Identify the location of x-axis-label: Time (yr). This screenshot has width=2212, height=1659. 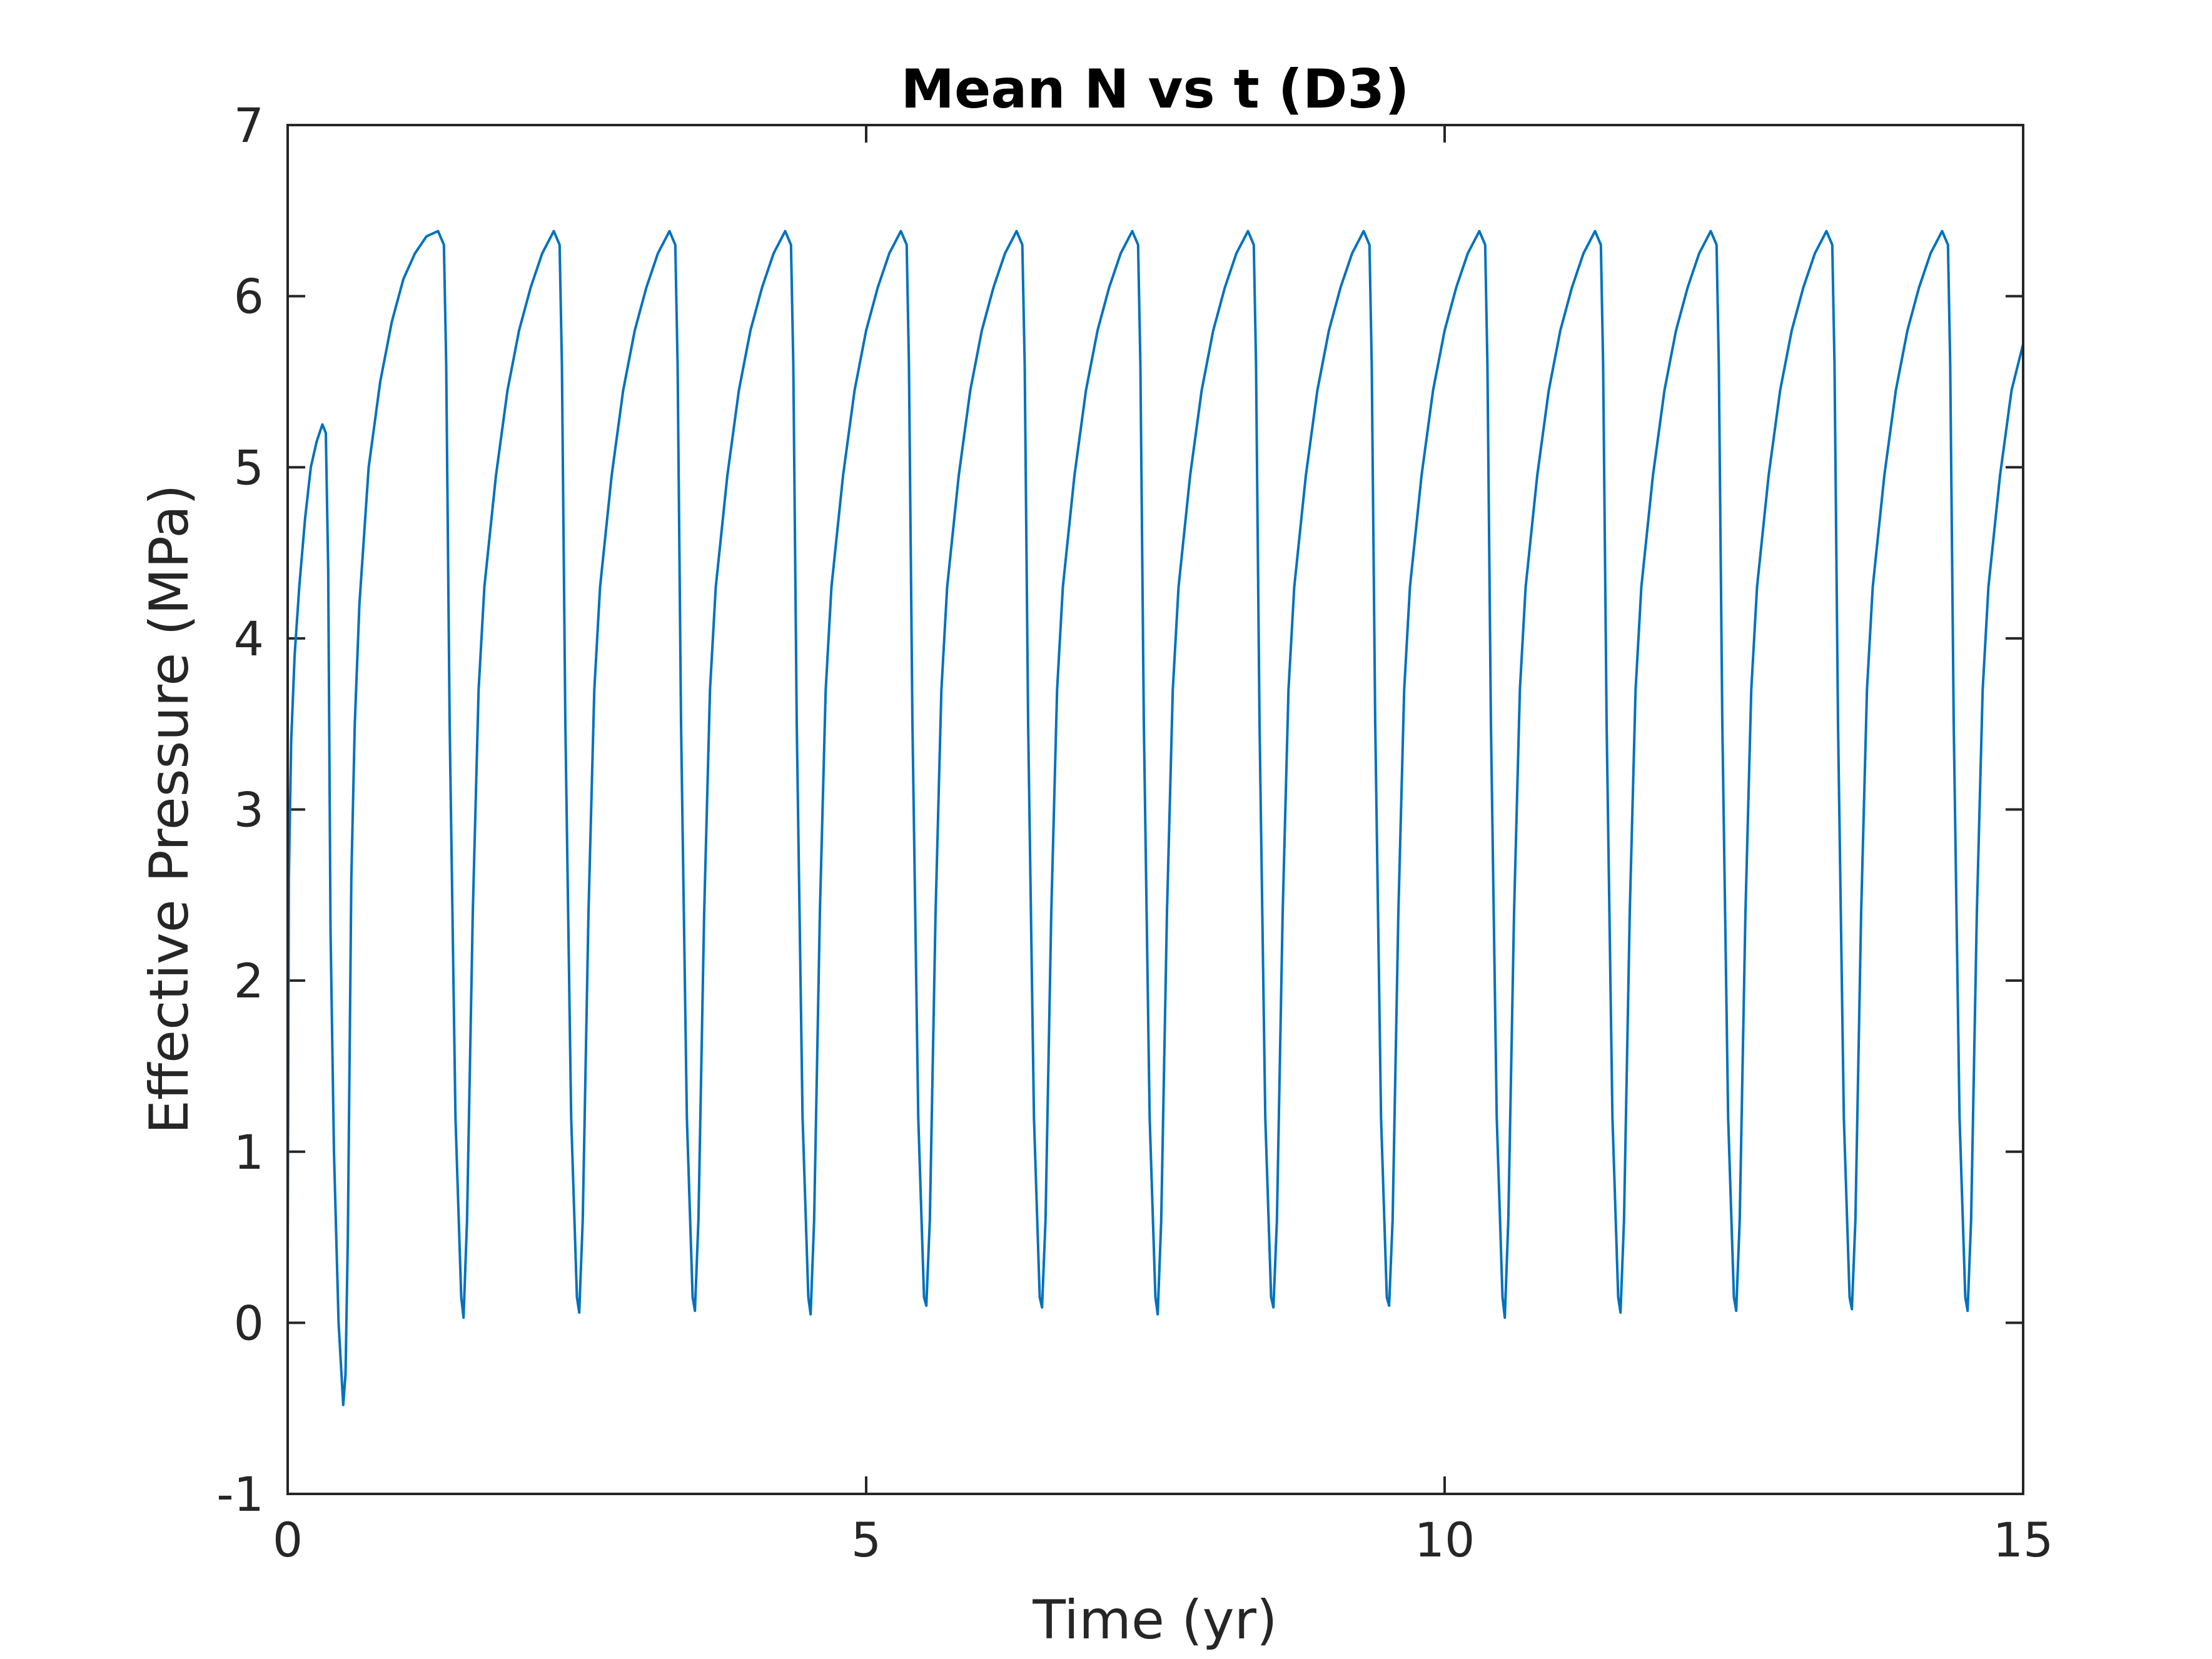
(1154, 1620).